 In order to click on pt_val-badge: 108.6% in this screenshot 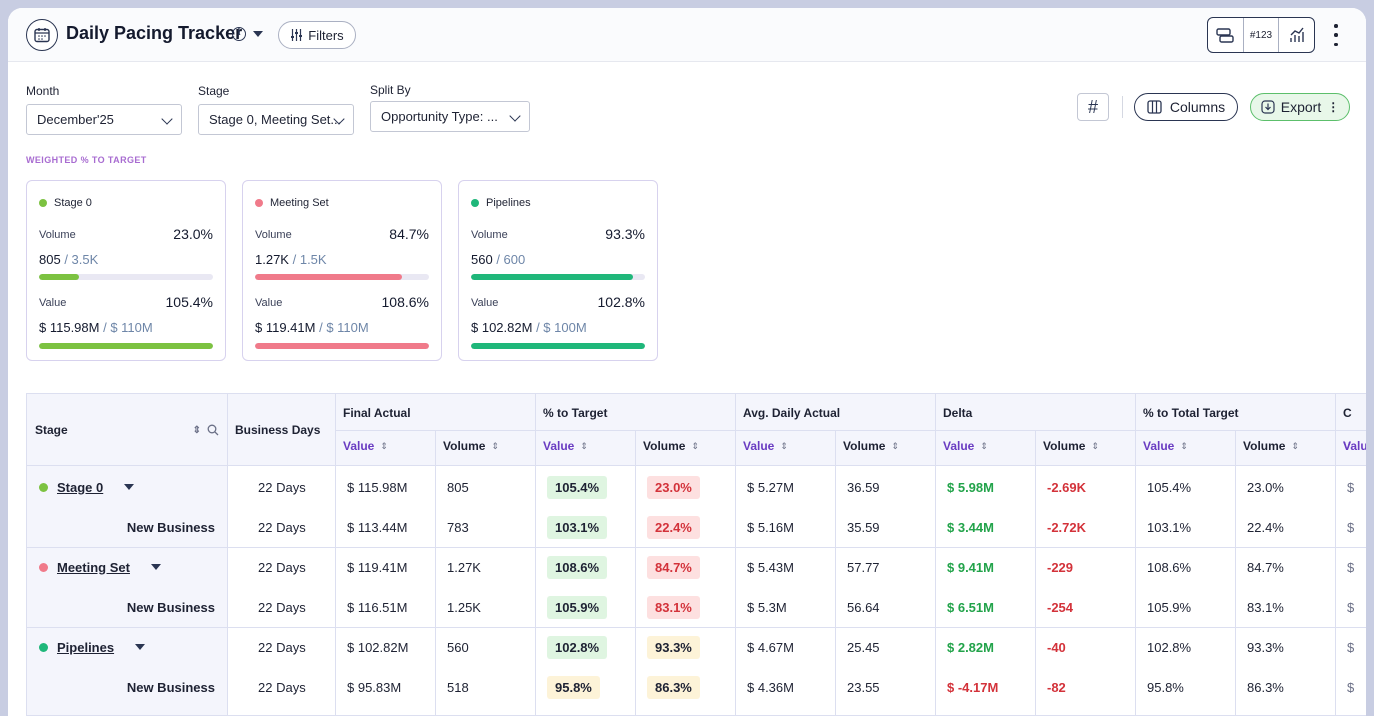, I will do `click(577, 567)`.